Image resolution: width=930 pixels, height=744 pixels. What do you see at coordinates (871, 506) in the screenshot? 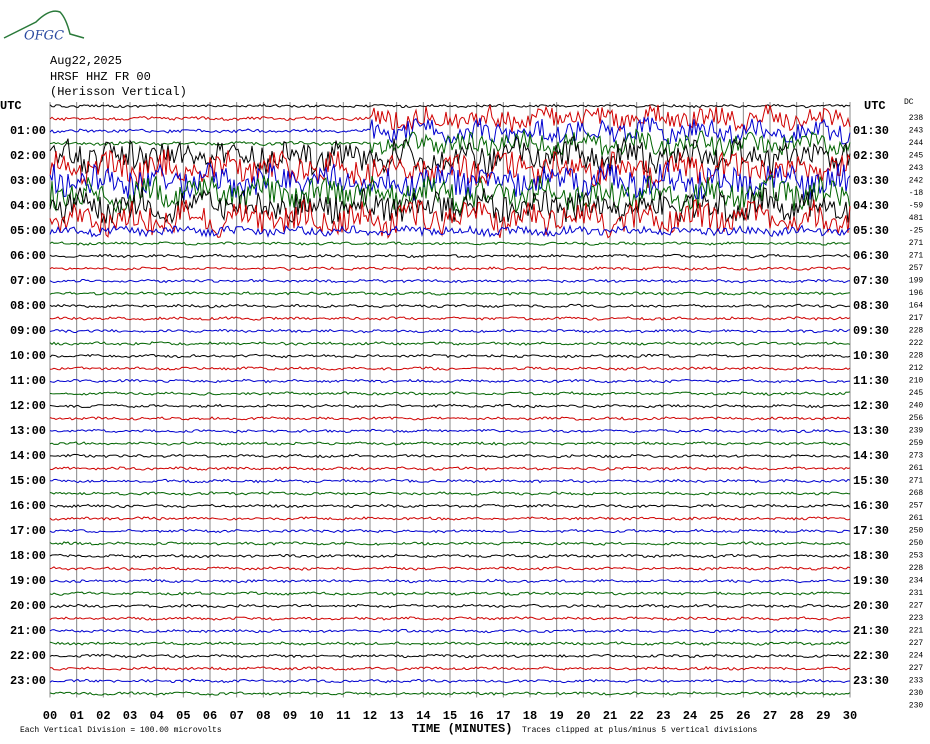
I see `hour-label: 16:30` at bounding box center [871, 506].